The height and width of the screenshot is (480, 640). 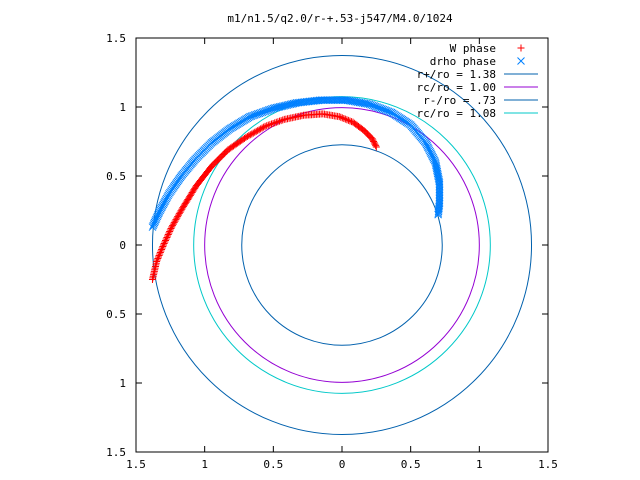 I want to click on y-tick-label: 0, so click(x=122, y=245).